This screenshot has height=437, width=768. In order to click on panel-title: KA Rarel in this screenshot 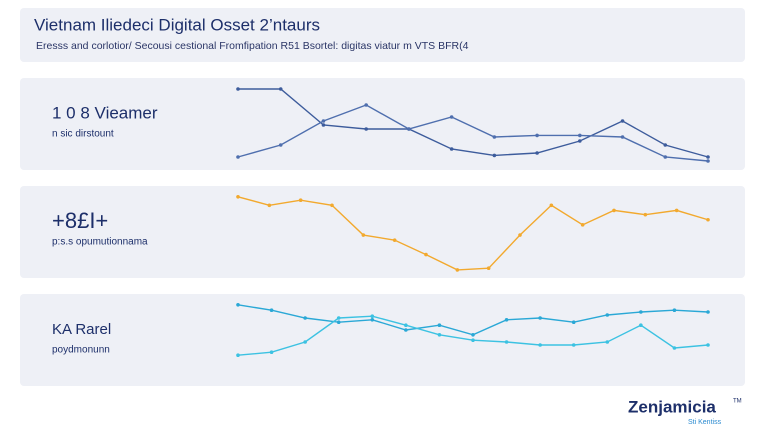, I will do `click(81, 329)`.